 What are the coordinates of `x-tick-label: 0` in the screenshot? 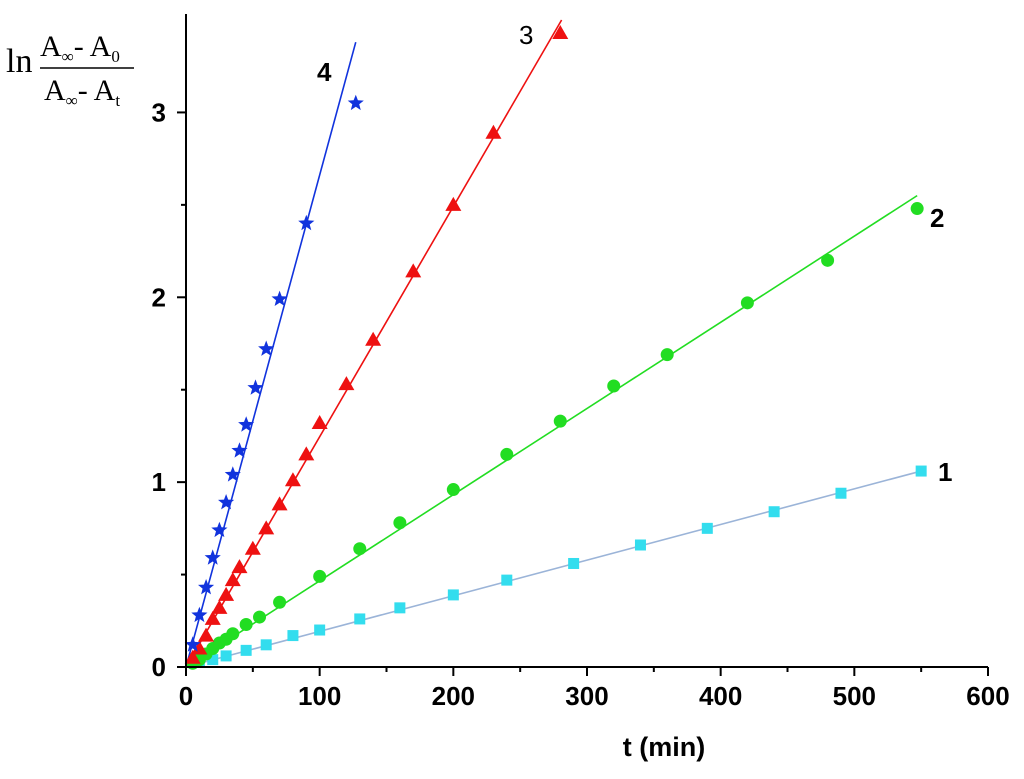 It's located at (186, 696).